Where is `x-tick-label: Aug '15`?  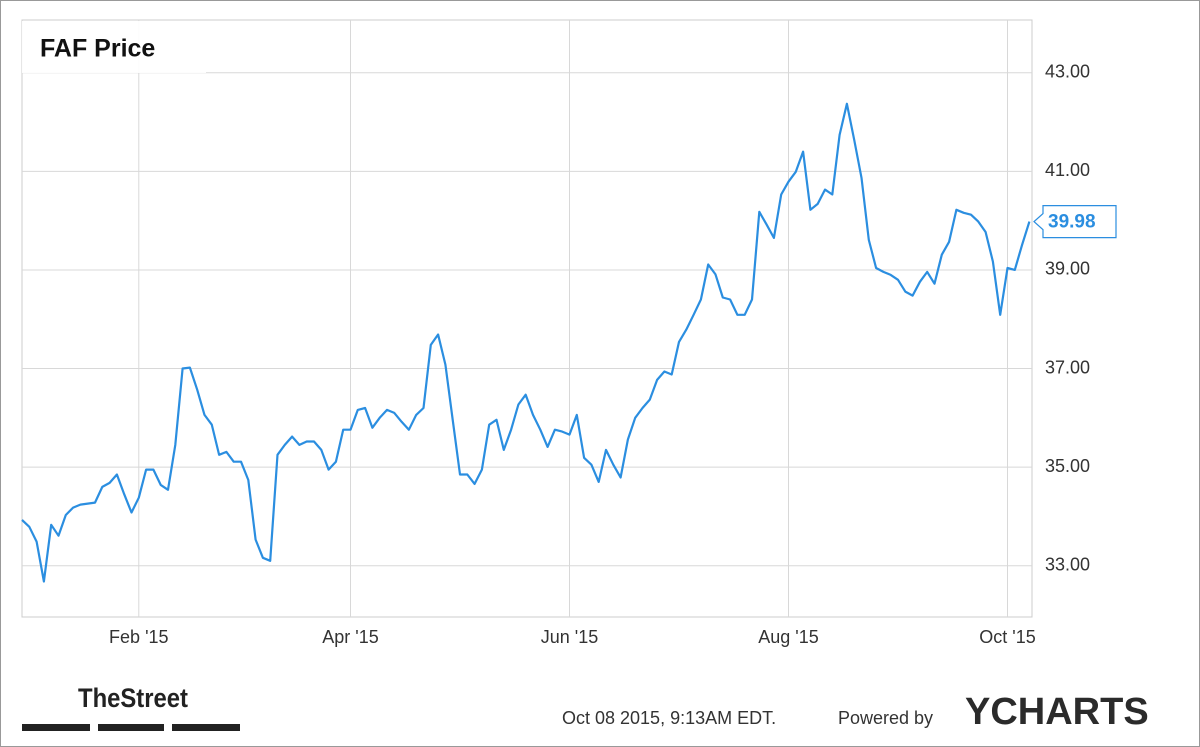
x-tick-label: Aug '15 is located at coordinates (788, 637).